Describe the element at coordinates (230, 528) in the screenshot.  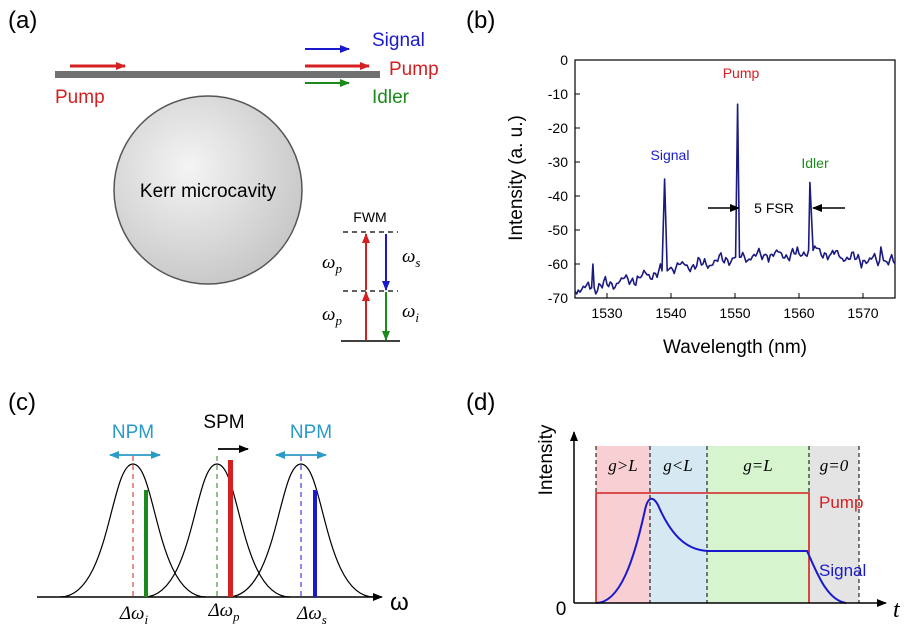
I see `pump-bar` at that location.